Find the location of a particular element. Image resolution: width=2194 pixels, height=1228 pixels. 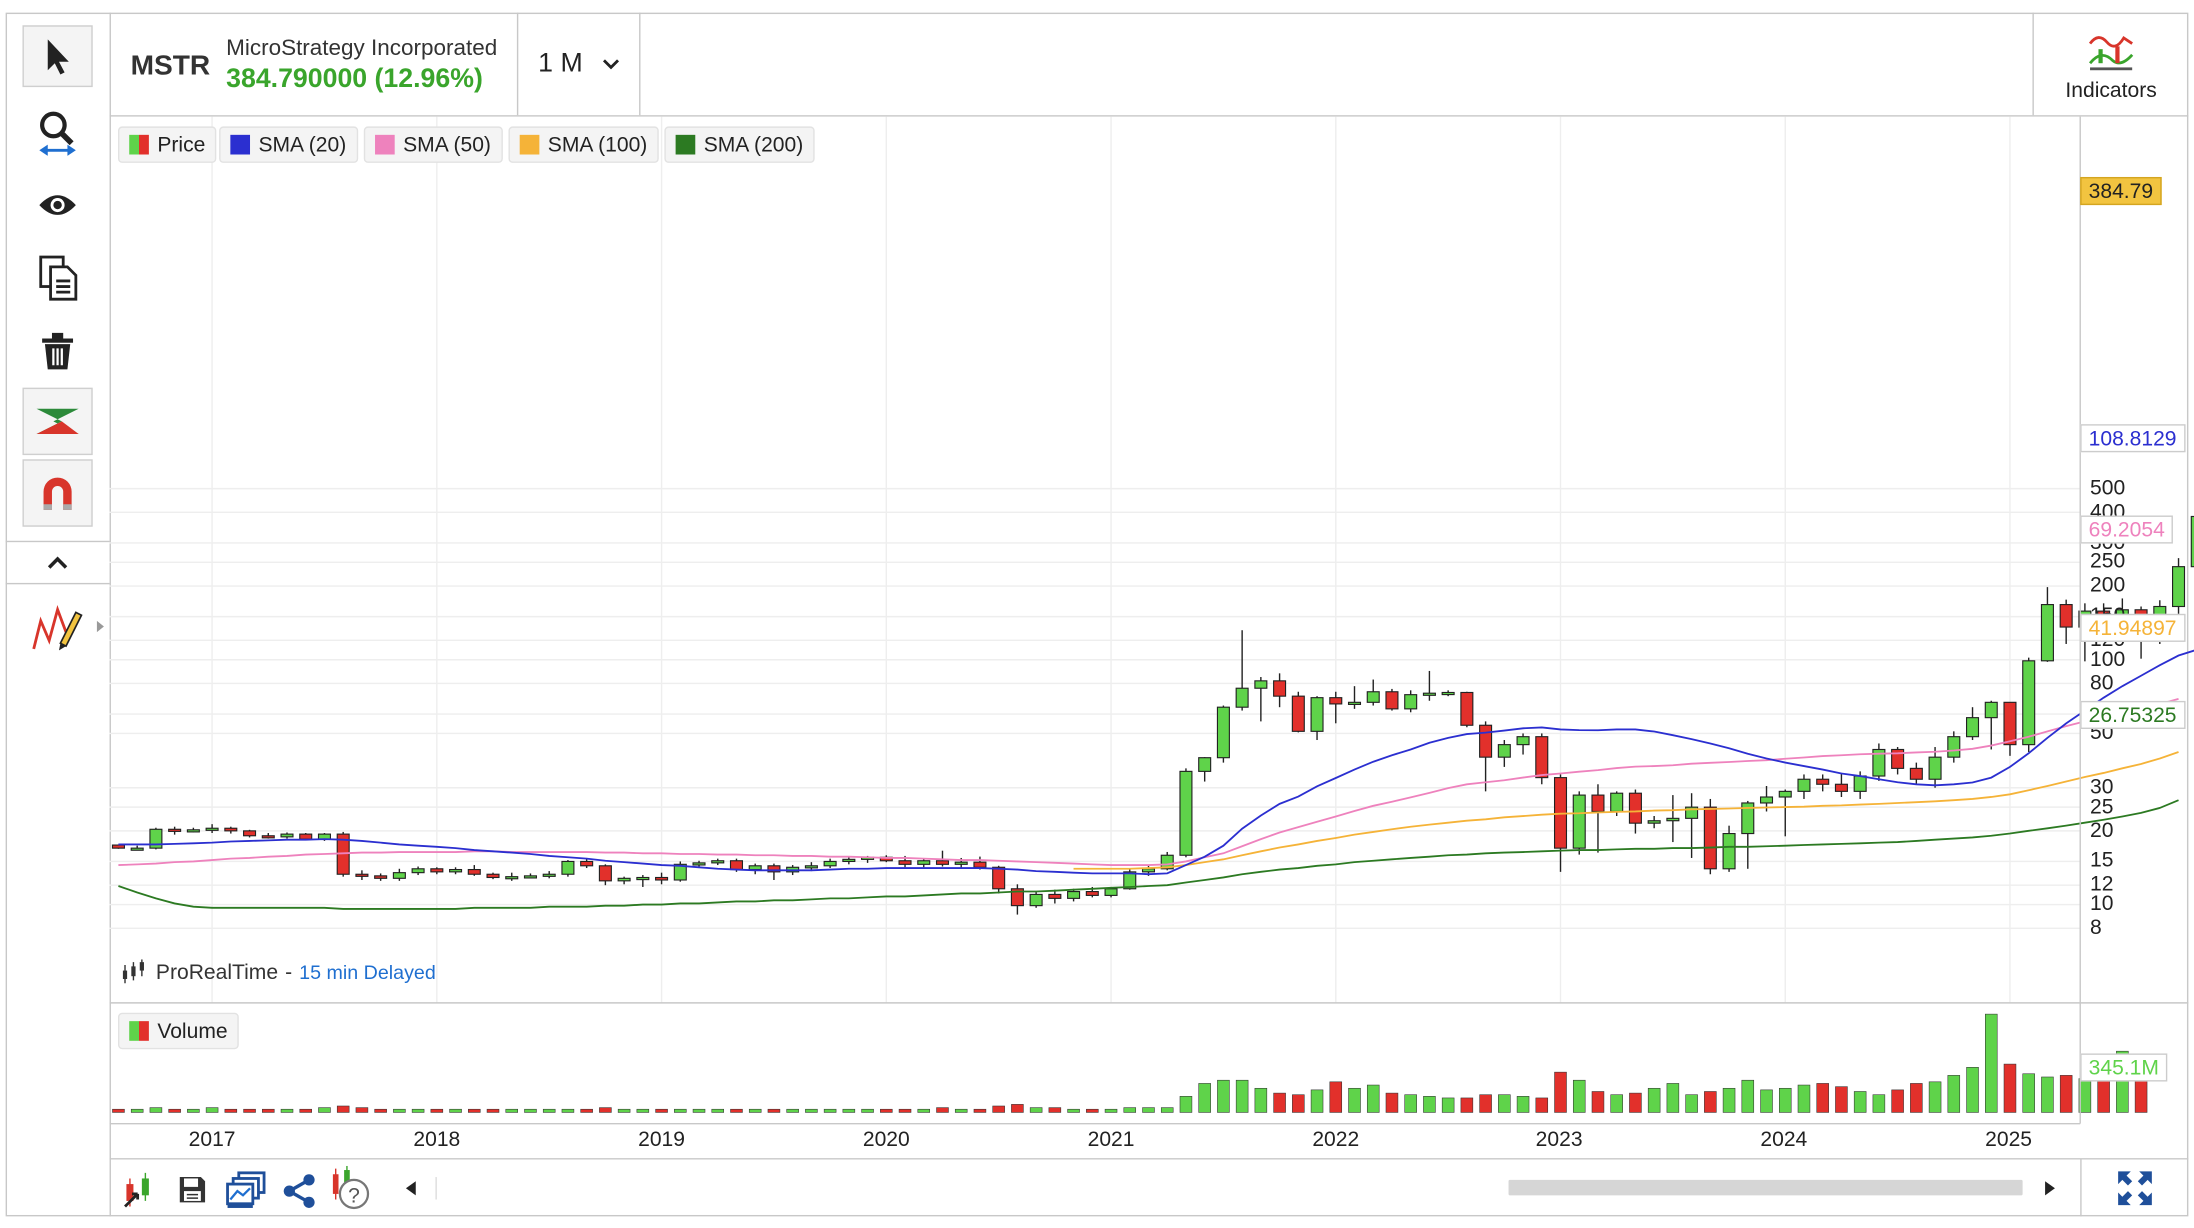

scrollbar-thumb is located at coordinates (1765, 1187).